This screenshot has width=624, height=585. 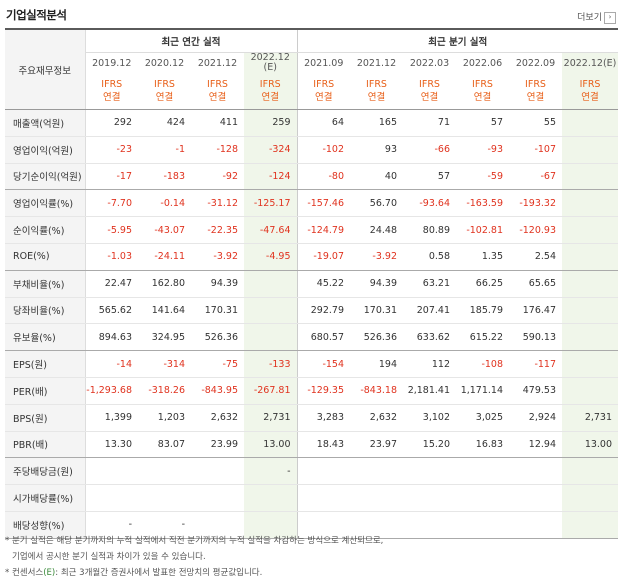 What do you see at coordinates (535, 364) in the screenshot?
I see `table-cell: -117` at bounding box center [535, 364].